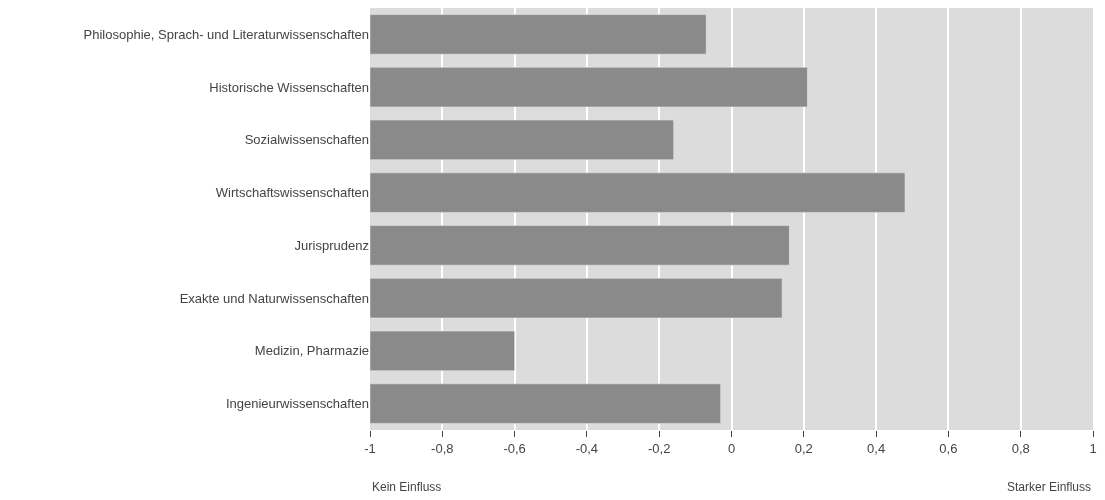 The image size is (1105, 500). I want to click on x-tick-label: 0,2, so click(803, 448).